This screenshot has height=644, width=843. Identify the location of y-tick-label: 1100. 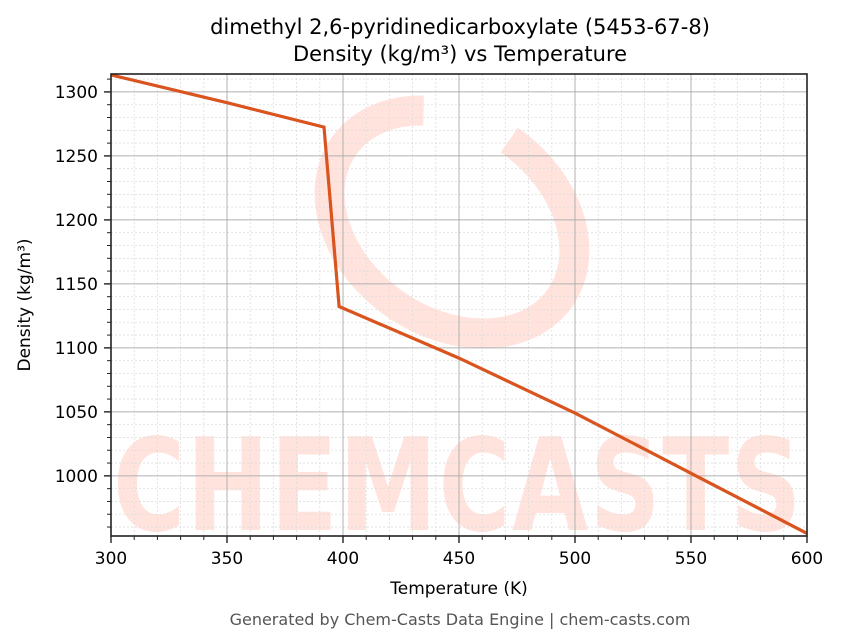
(76, 349).